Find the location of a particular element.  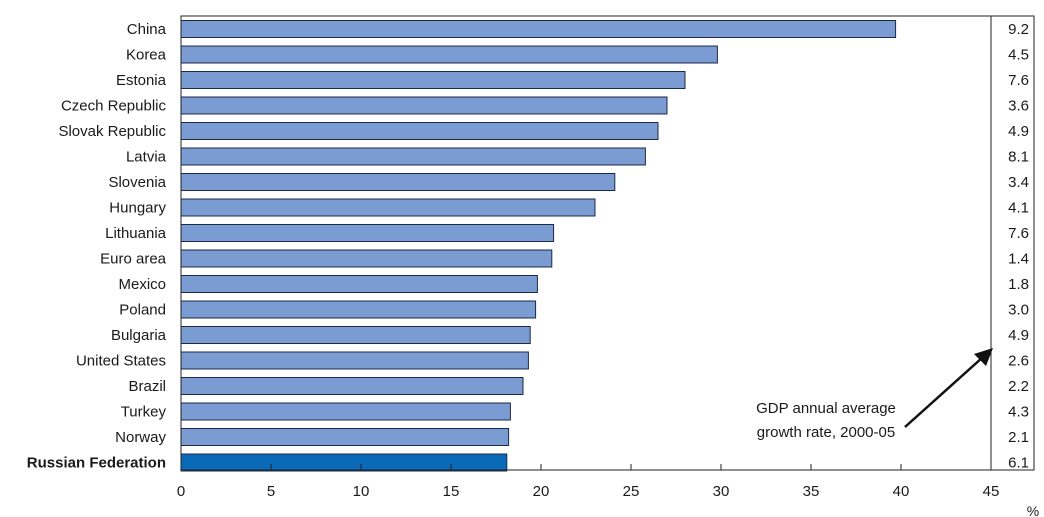

x-tick-label: 20 is located at coordinates (541, 491).